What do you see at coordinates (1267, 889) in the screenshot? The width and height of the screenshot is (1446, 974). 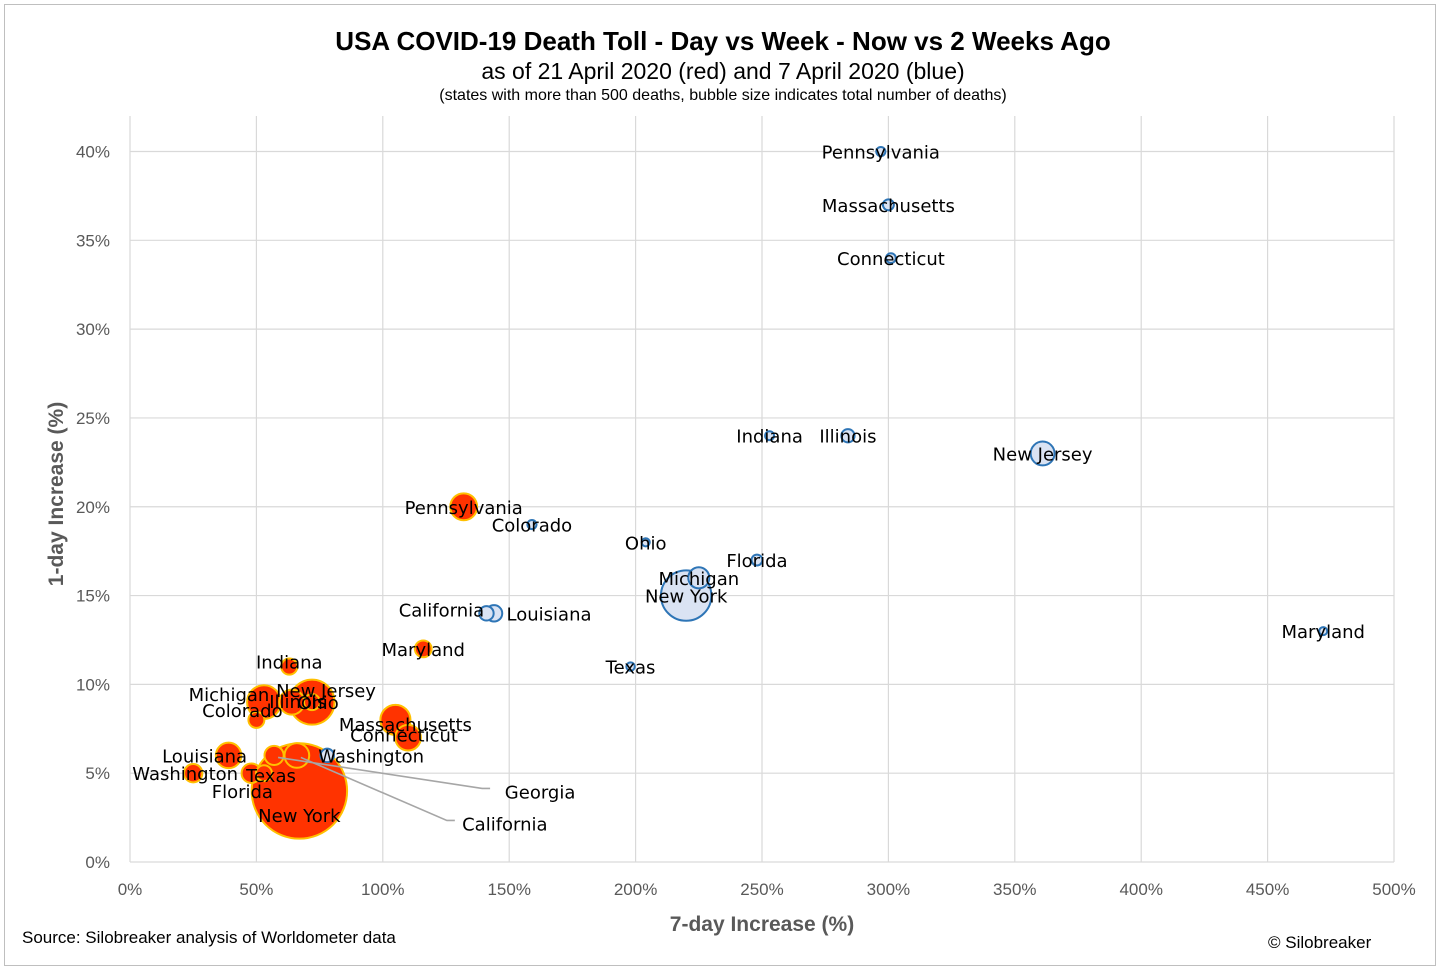 I see `x-tick-label: 450%` at bounding box center [1267, 889].